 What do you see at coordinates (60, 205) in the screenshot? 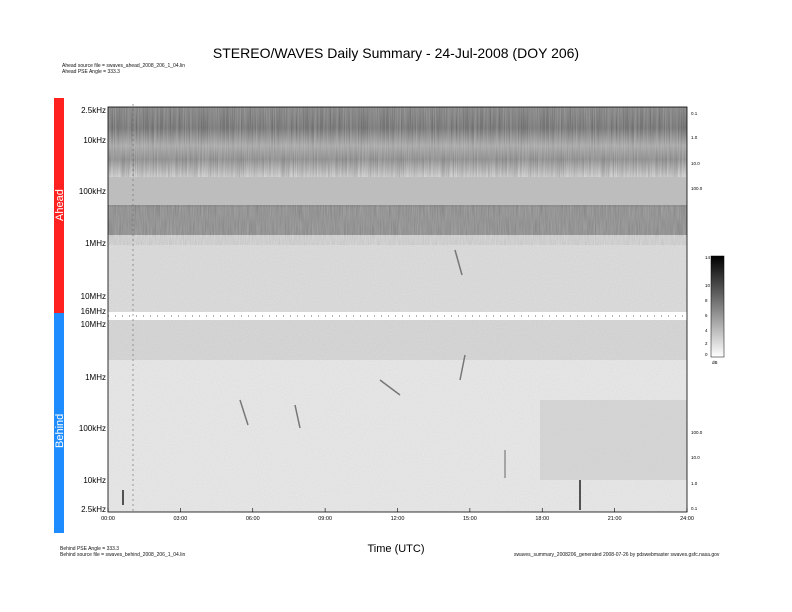
I see `ahead-panel-bar: Ahead` at bounding box center [60, 205].